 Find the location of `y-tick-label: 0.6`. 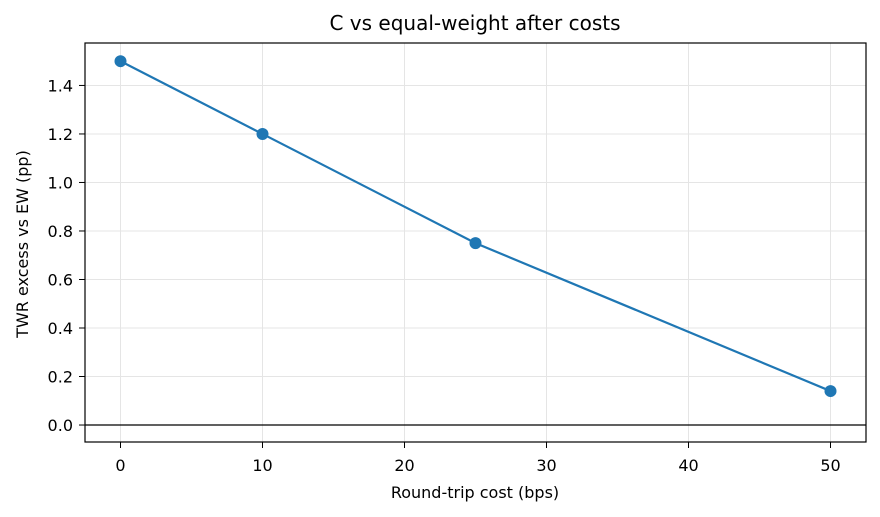

y-tick-label: 0.6 is located at coordinates (60, 279).